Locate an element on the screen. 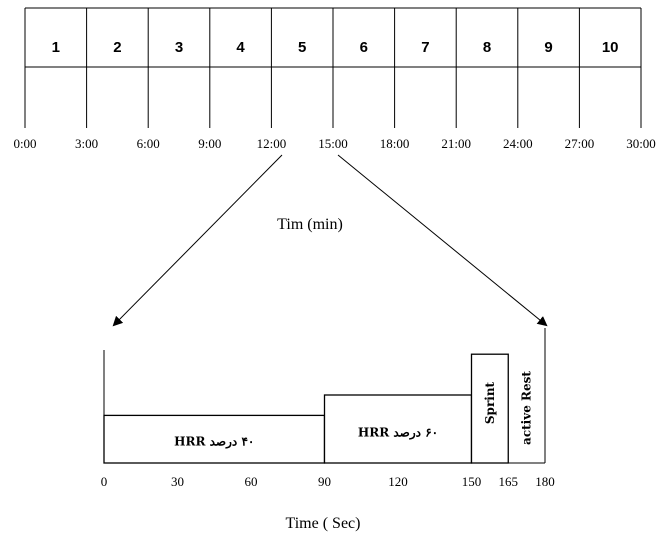  timeline-tick-label: 15:00 is located at coordinates (333, 143).